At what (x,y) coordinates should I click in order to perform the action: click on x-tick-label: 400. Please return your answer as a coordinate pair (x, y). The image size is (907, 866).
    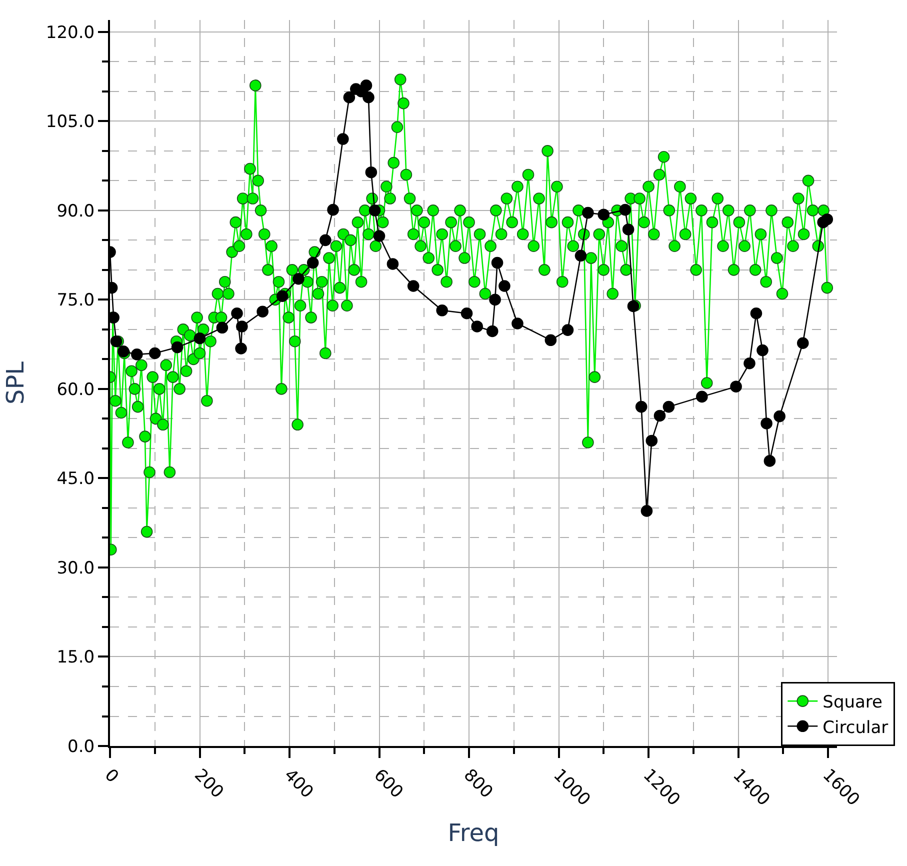
    Looking at the image, I should click on (299, 783).